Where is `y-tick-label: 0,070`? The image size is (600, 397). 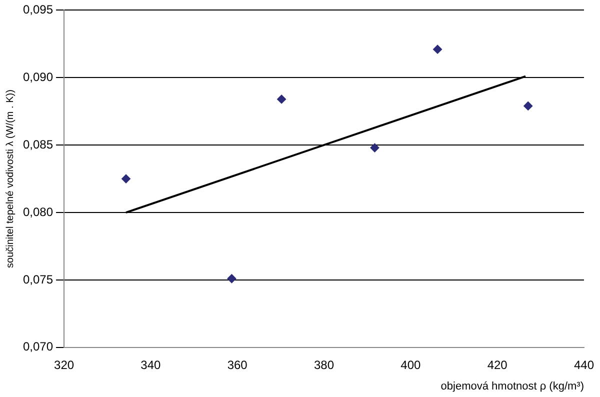
y-tick-label: 0,070 is located at coordinates (38, 347).